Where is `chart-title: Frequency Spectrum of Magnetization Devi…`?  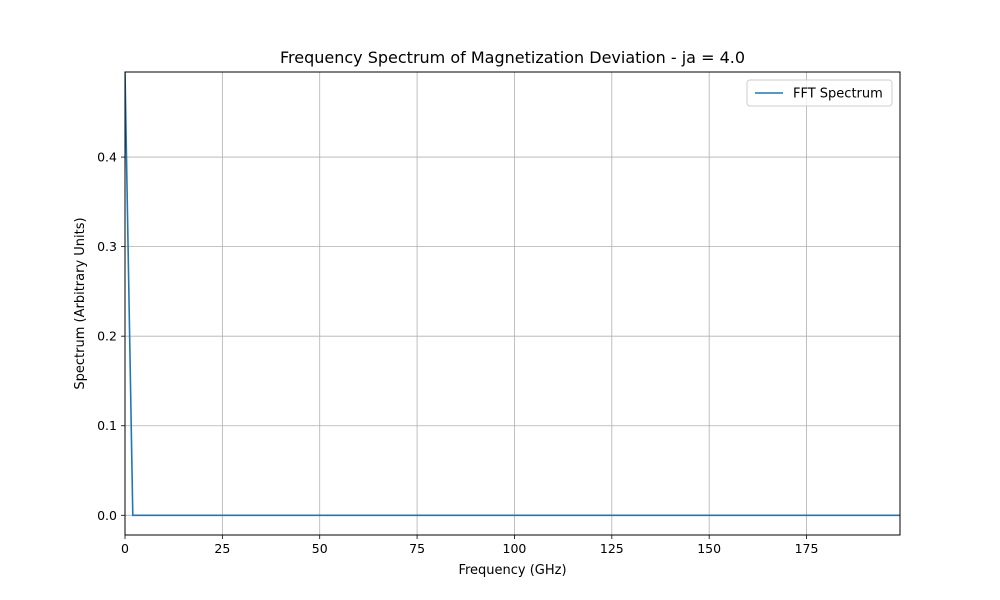 chart-title: Frequency Spectrum of Magnetization Devi… is located at coordinates (512, 57).